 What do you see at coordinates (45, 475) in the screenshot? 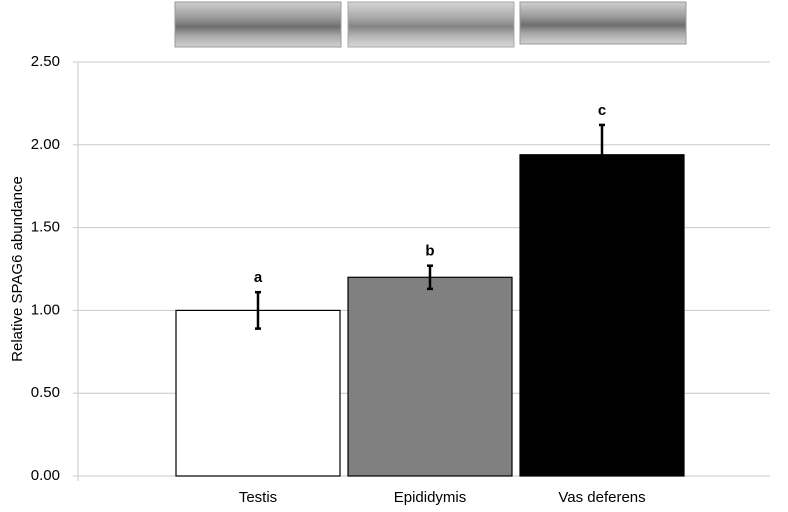
I see `y-tick-label: 0.00` at bounding box center [45, 475].